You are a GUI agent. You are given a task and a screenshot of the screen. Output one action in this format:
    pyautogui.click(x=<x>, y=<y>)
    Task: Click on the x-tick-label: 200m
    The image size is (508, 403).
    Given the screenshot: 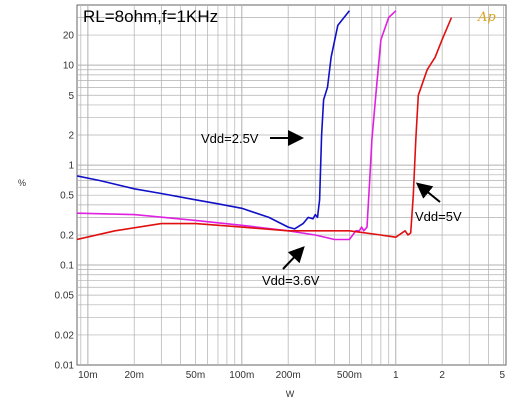 What is the action you would take?
    pyautogui.click(x=288, y=375)
    